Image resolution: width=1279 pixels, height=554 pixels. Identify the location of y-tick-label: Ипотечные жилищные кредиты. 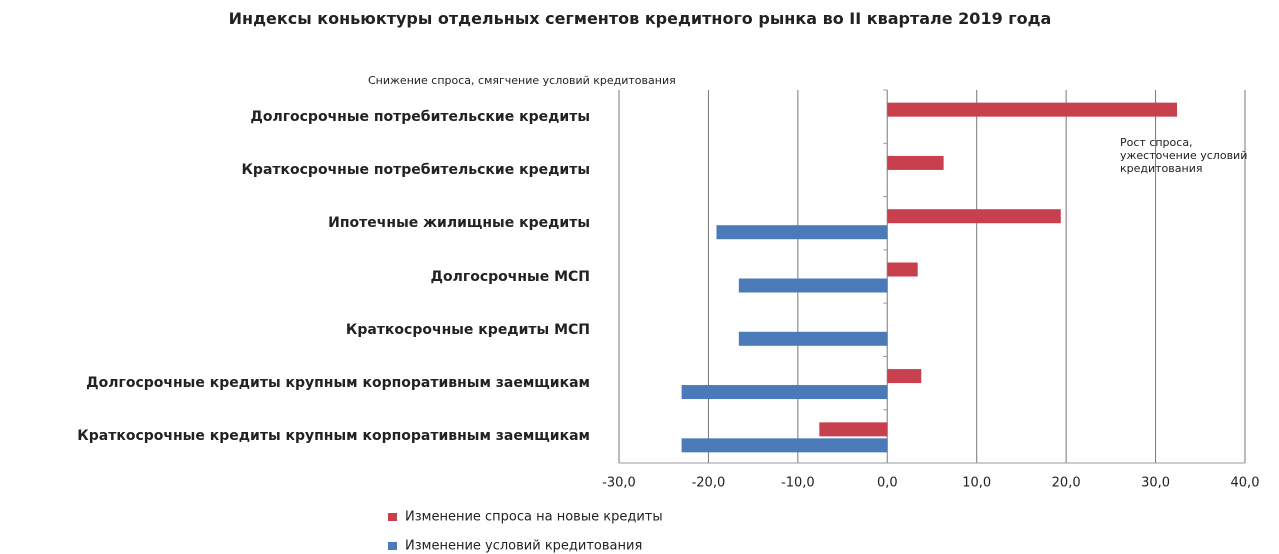
(459, 223).